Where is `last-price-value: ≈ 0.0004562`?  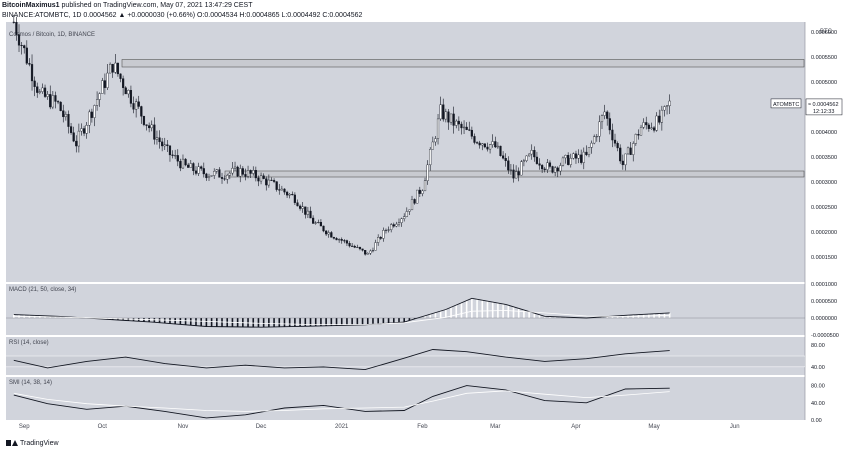 last-price-value: ≈ 0.0004562 is located at coordinates (823, 105).